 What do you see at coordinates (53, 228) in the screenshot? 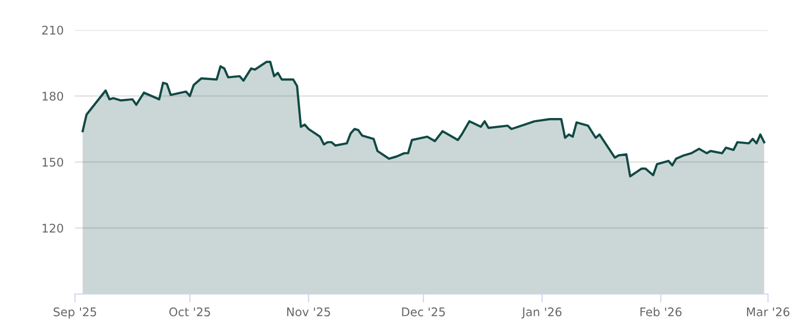
I see `y-tick-label: 120` at bounding box center [53, 228].